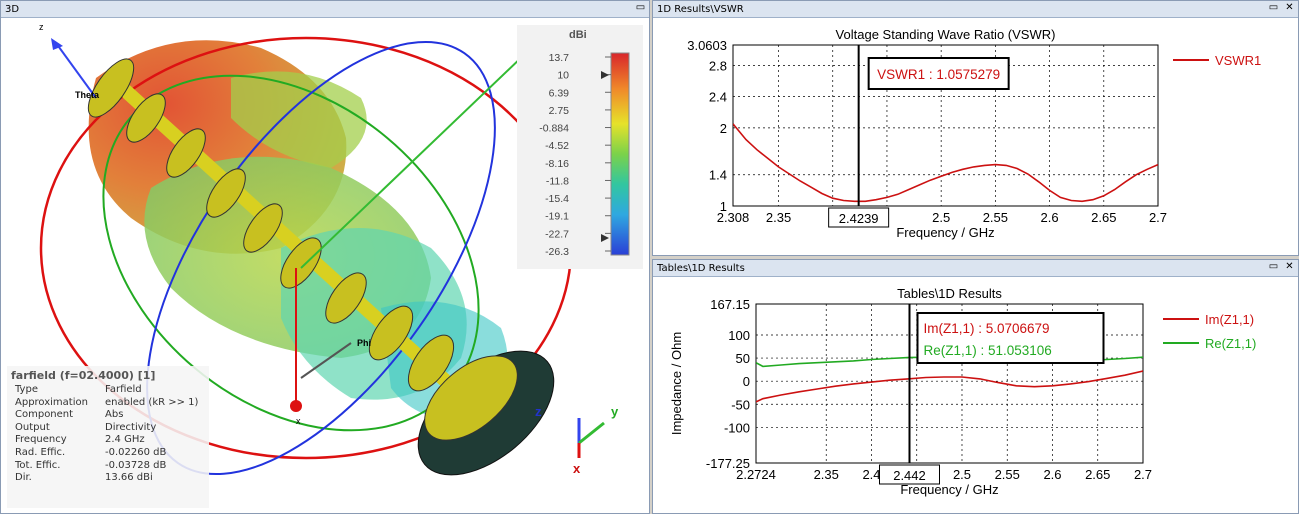  I want to click on phi-vector, so click(326, 360).